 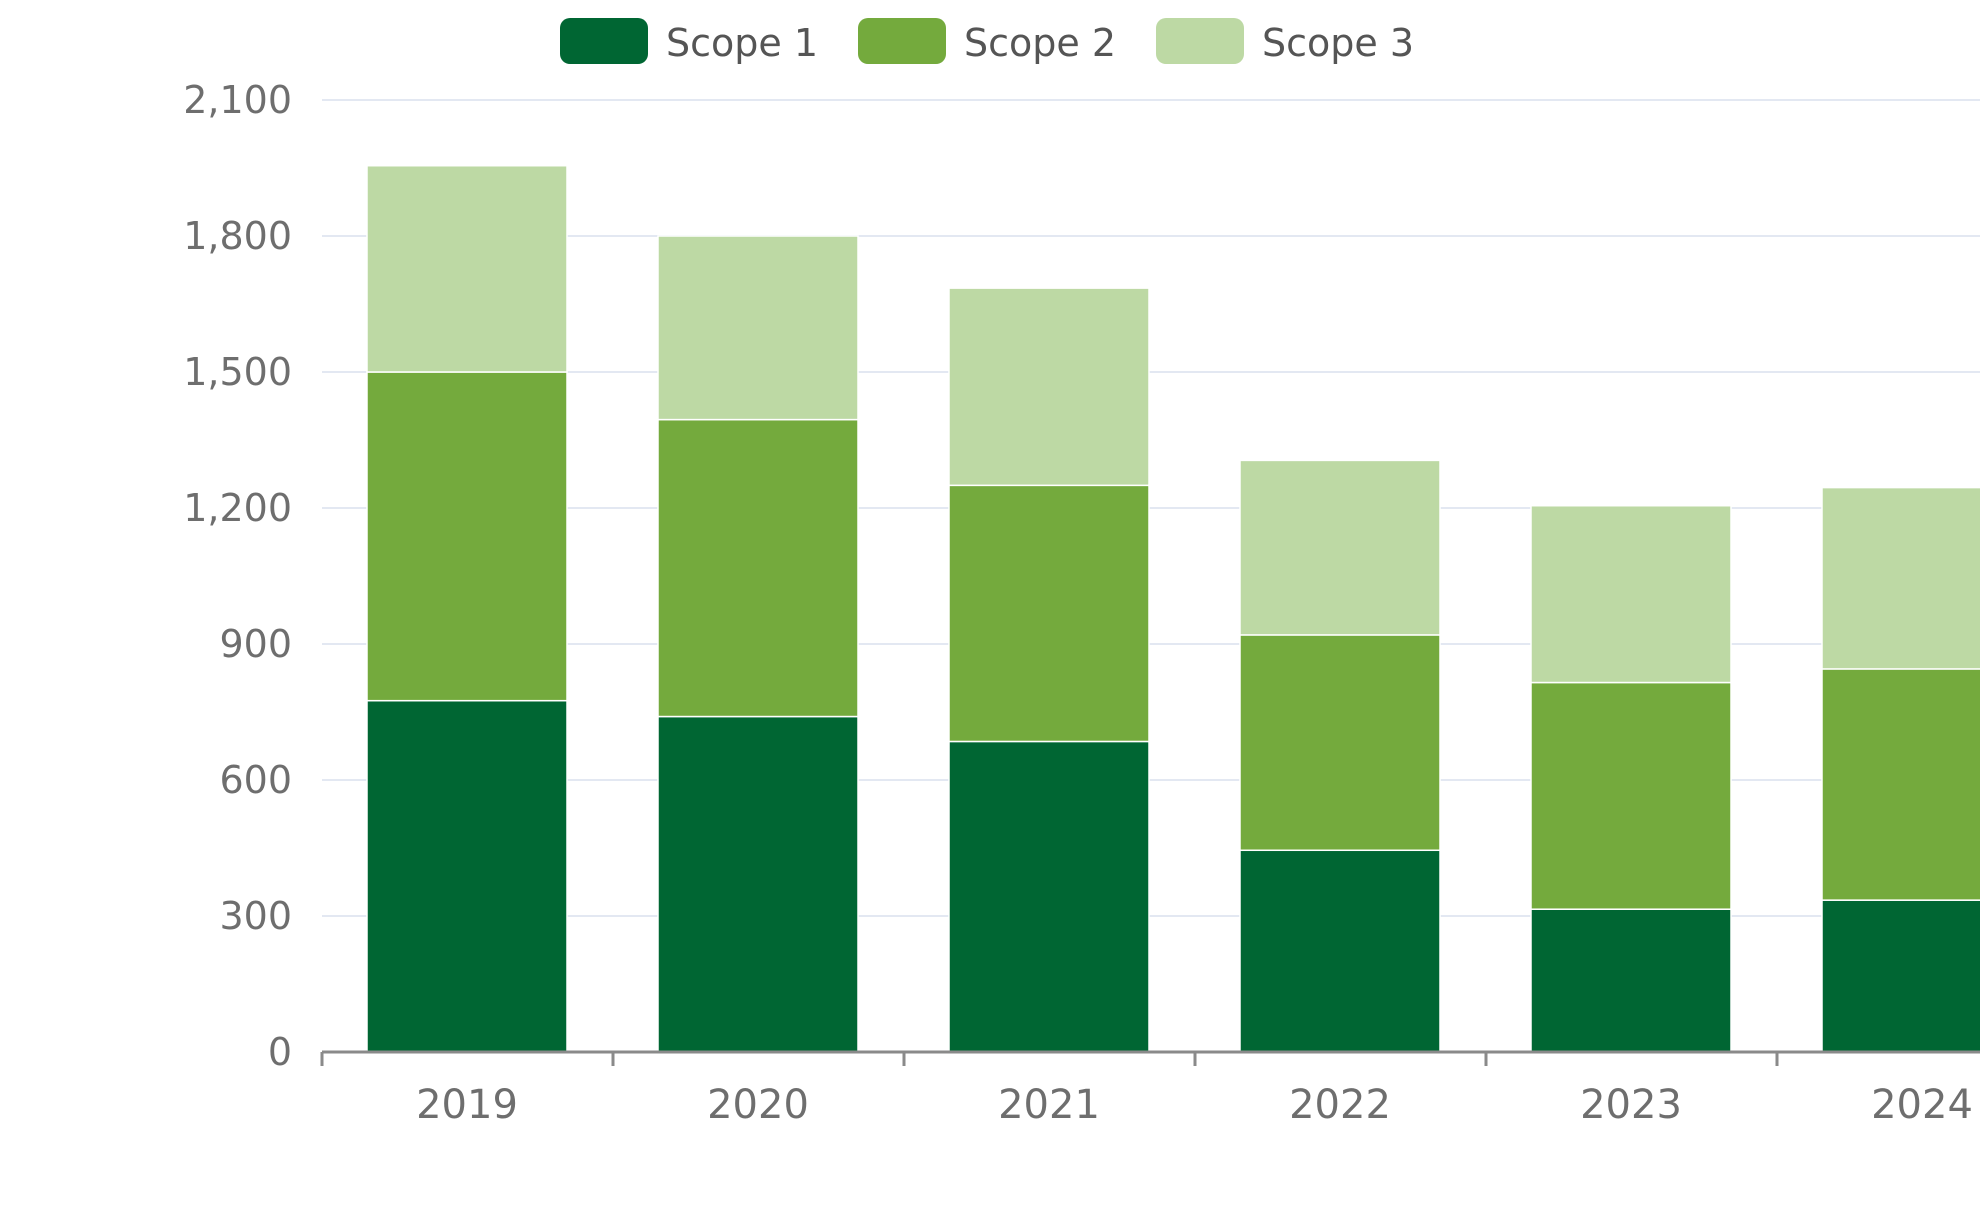 I want to click on y-tick-label: 900, so click(x=255, y=644).